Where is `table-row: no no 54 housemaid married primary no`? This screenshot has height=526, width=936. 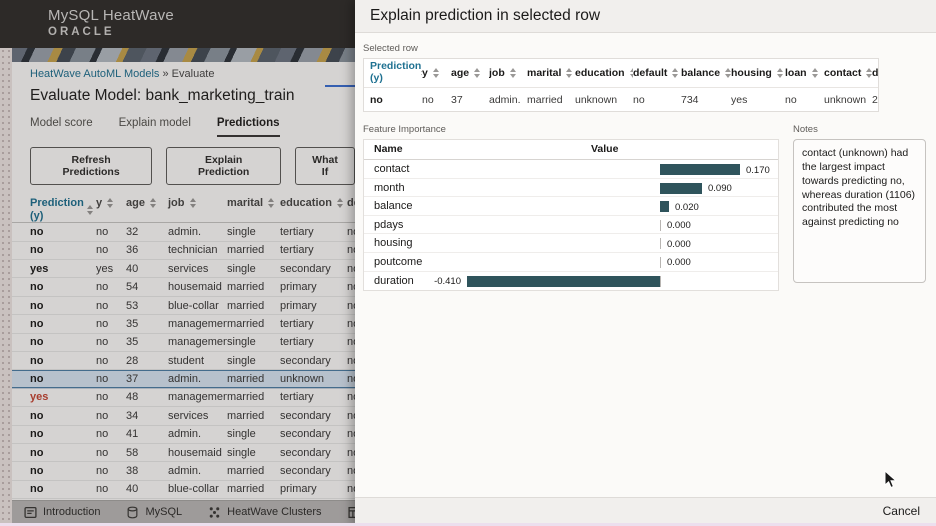
table-row: no no 54 housemaid married primary no is located at coordinates (183, 287).